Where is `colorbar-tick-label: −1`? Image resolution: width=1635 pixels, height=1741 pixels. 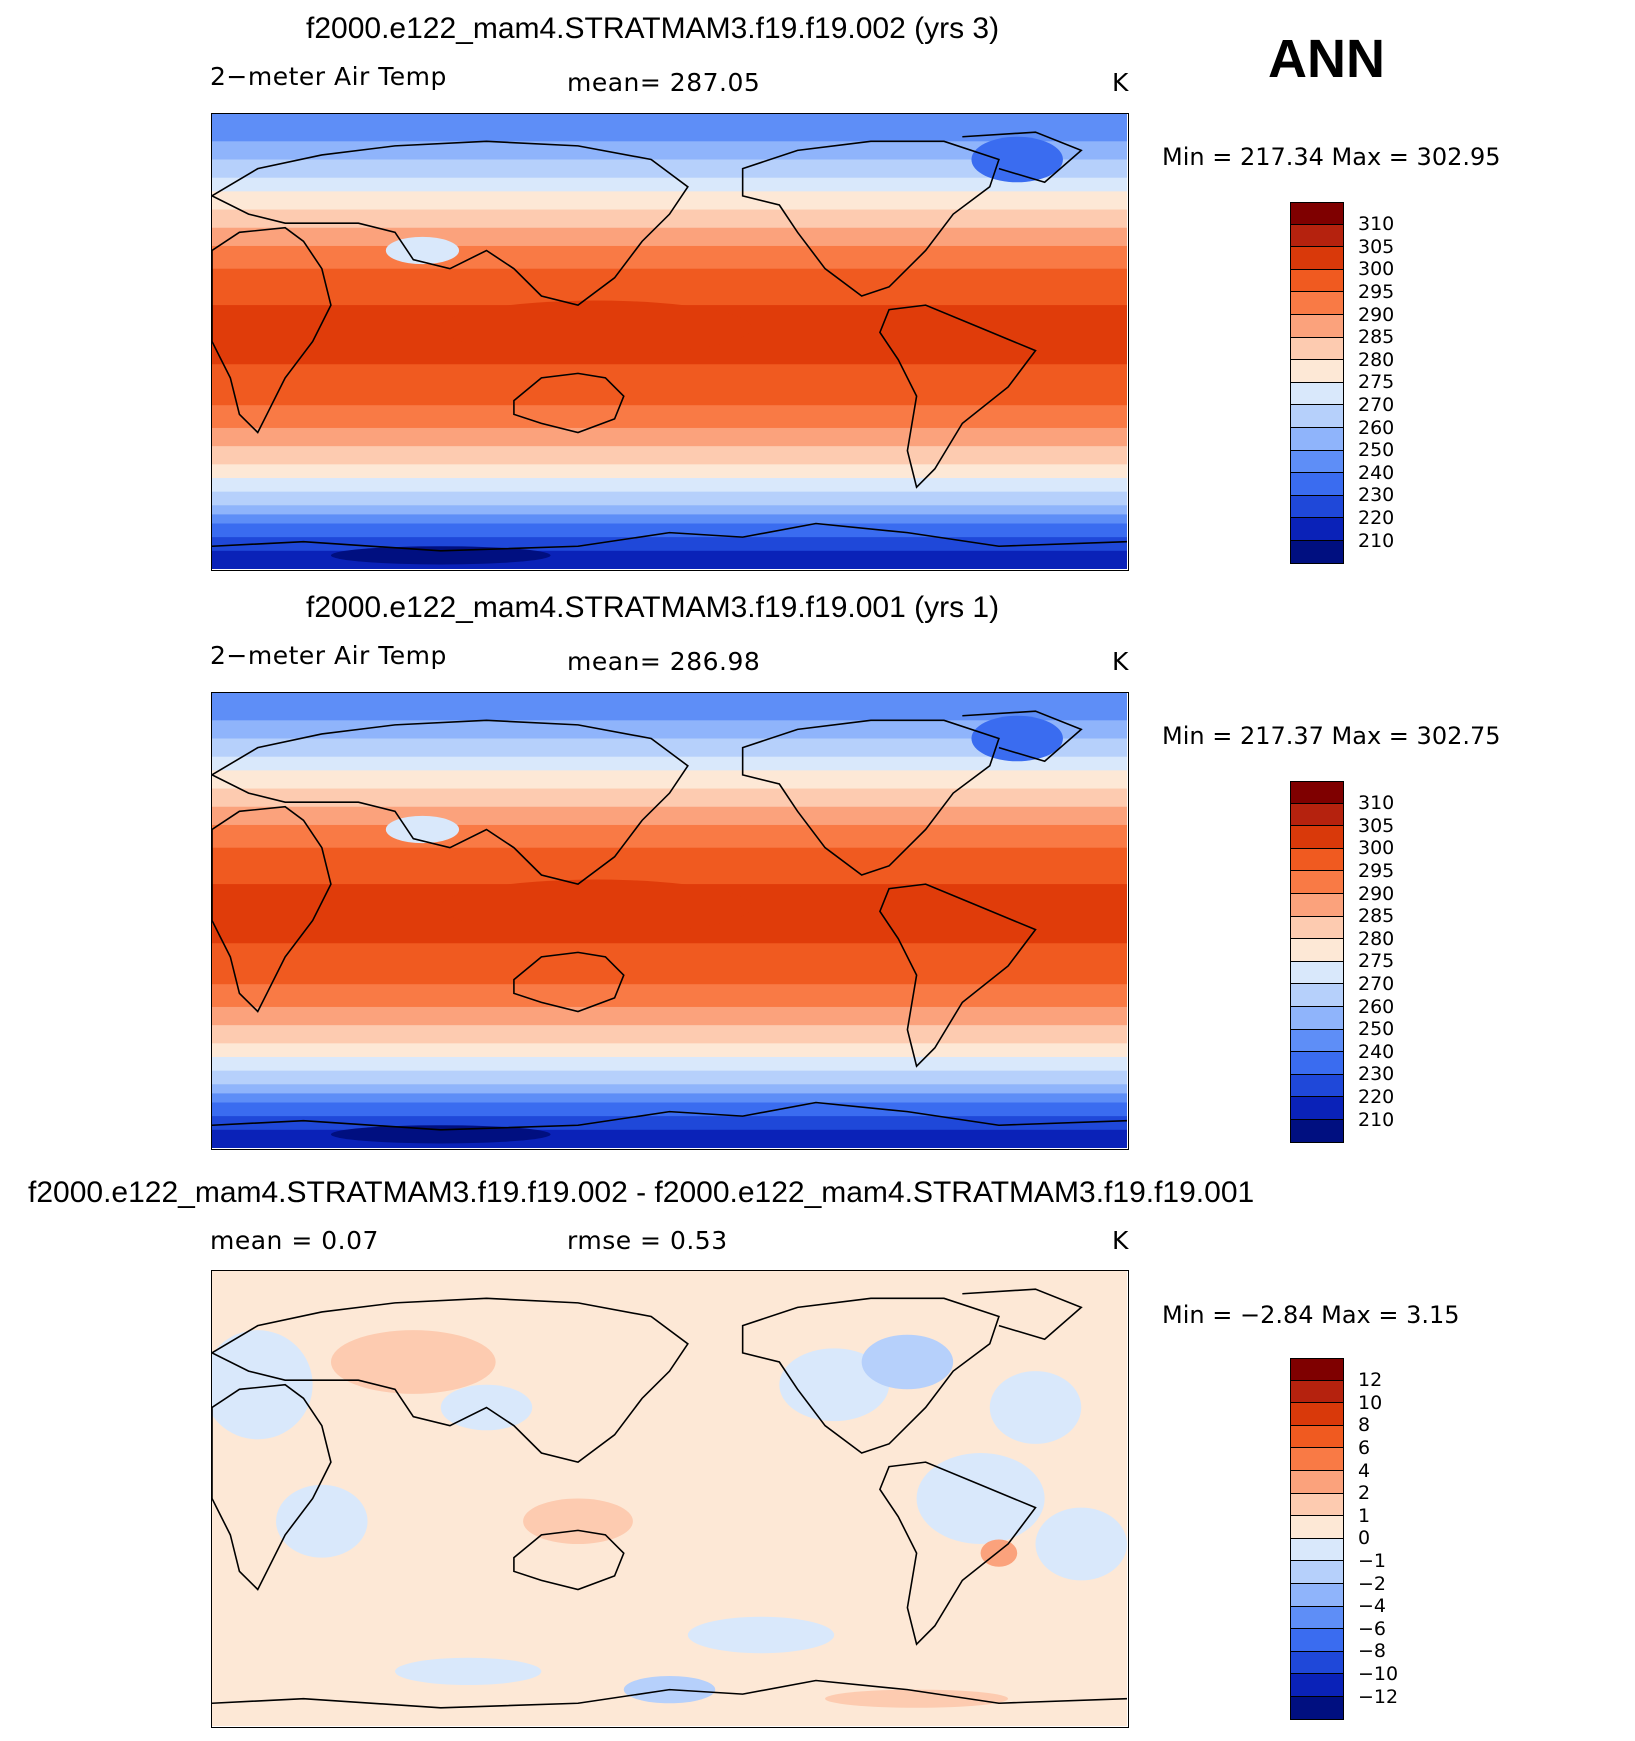
colorbar-tick-label: −1 is located at coordinates (1372, 1560).